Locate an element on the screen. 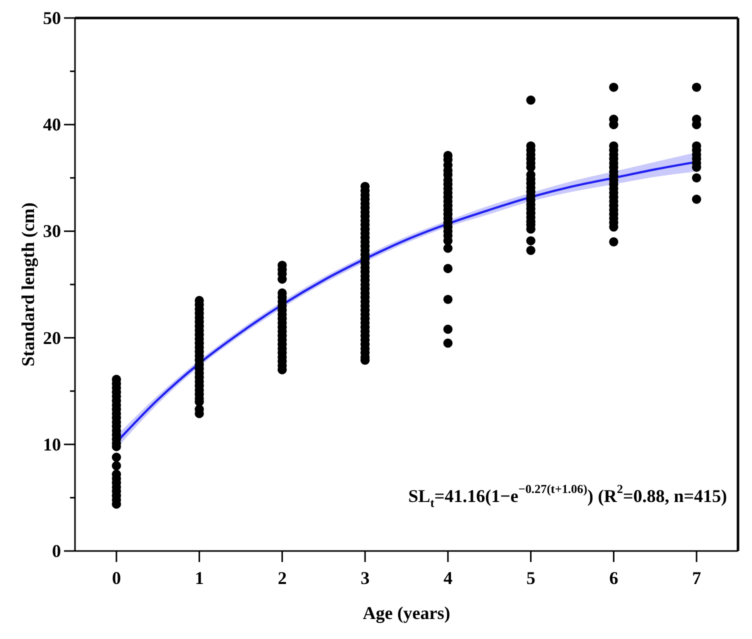 The image size is (752, 639). y-tick-label: 50 is located at coordinates (52, 18).